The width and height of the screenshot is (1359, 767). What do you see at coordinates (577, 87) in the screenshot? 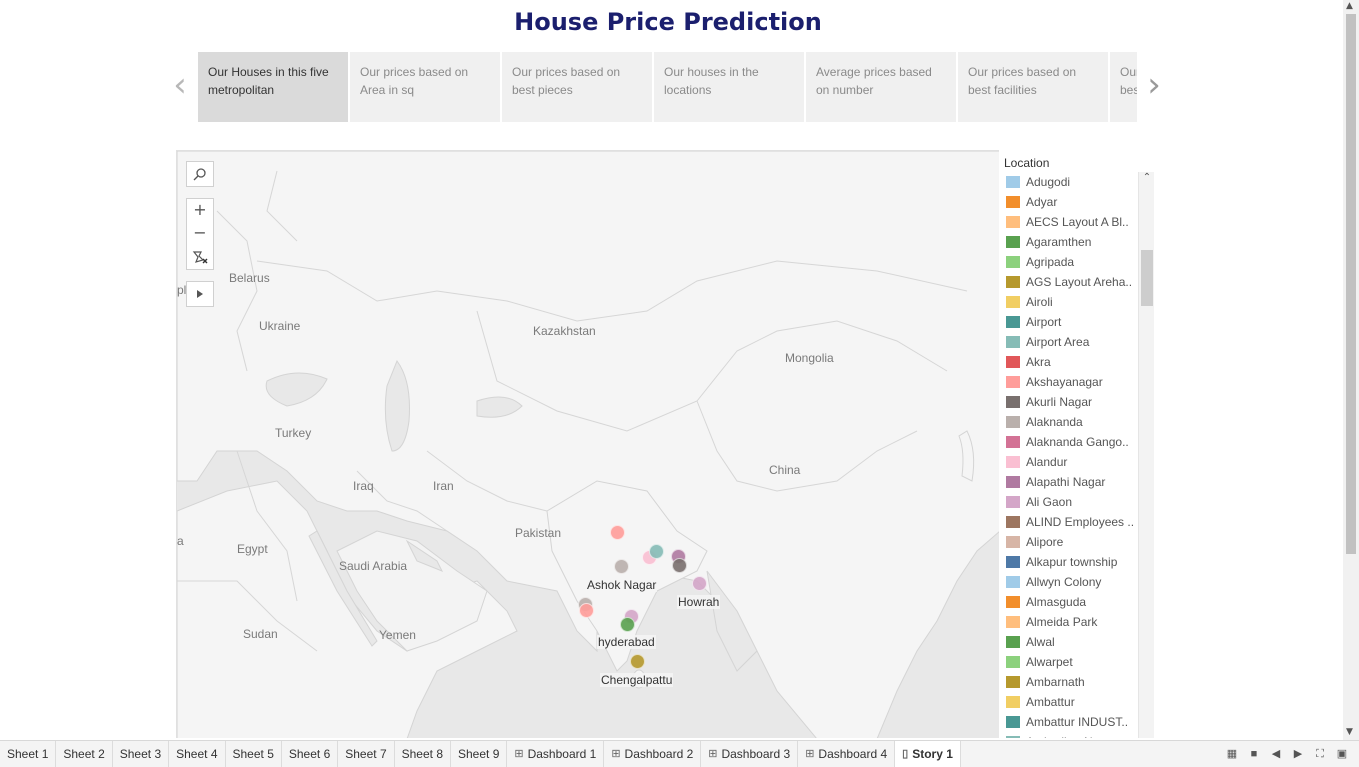
I see `story-point-3: Our prices based on best pieces` at bounding box center [577, 87].